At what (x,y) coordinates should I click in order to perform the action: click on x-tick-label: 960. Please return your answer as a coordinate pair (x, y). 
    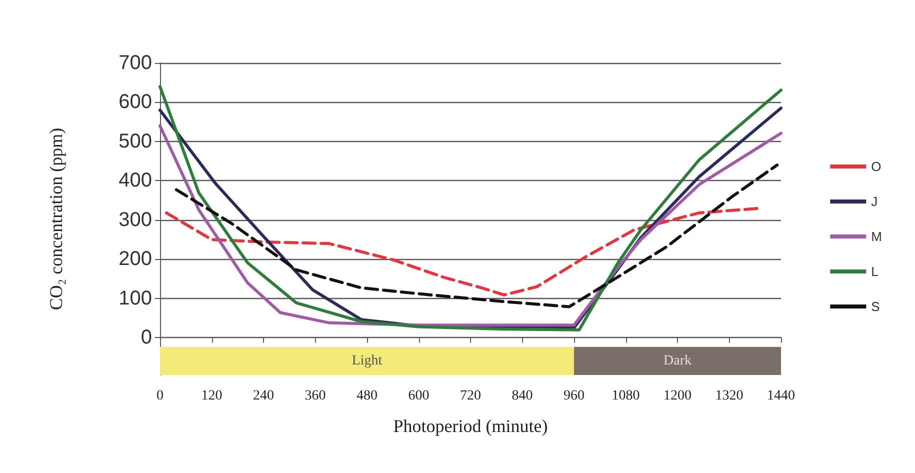
    Looking at the image, I should click on (574, 396).